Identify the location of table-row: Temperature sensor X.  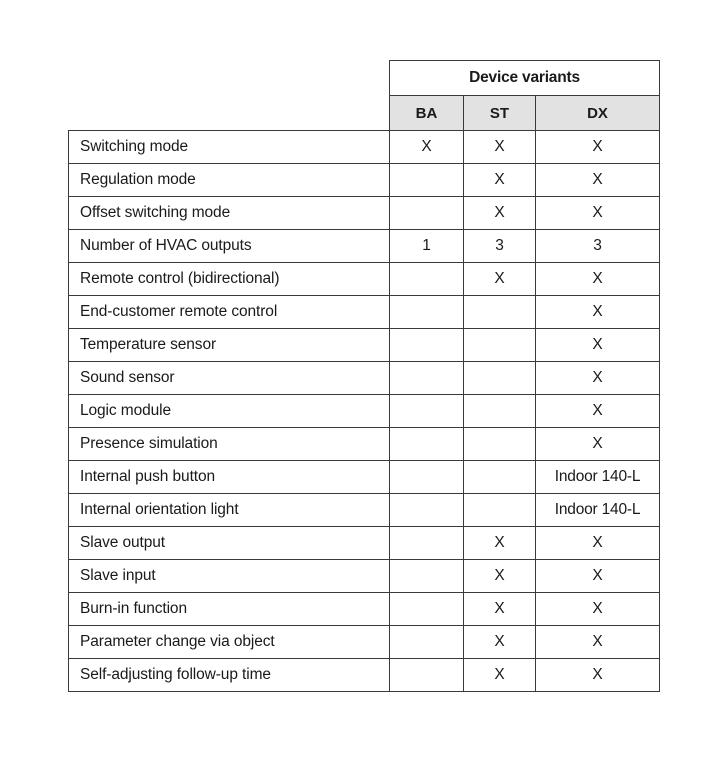
(364, 345).